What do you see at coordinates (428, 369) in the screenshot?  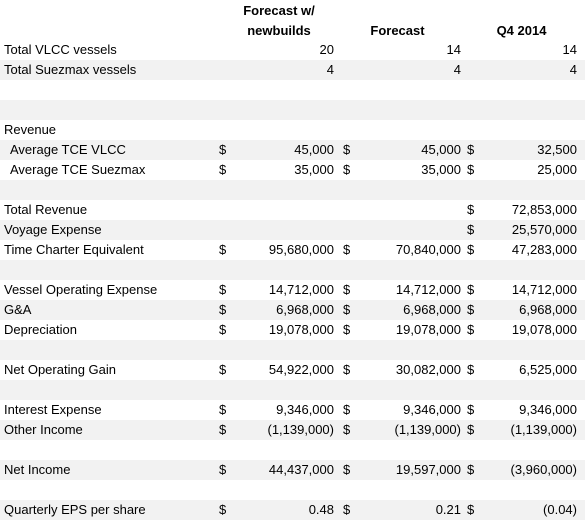 I see `value-cell: 30,082,000` at bounding box center [428, 369].